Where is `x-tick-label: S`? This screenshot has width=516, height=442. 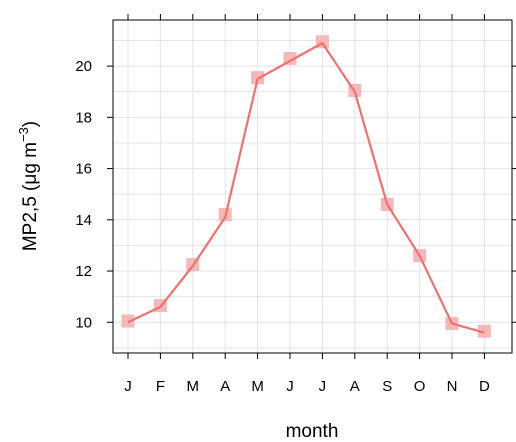
x-tick-label: S is located at coordinates (387, 386).